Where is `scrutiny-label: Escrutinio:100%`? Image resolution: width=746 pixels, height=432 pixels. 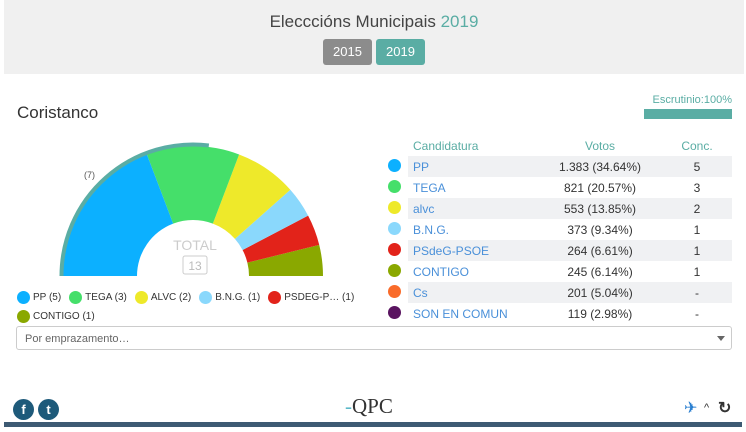
scrutiny-label: Escrutinio:100% is located at coordinates (692, 100).